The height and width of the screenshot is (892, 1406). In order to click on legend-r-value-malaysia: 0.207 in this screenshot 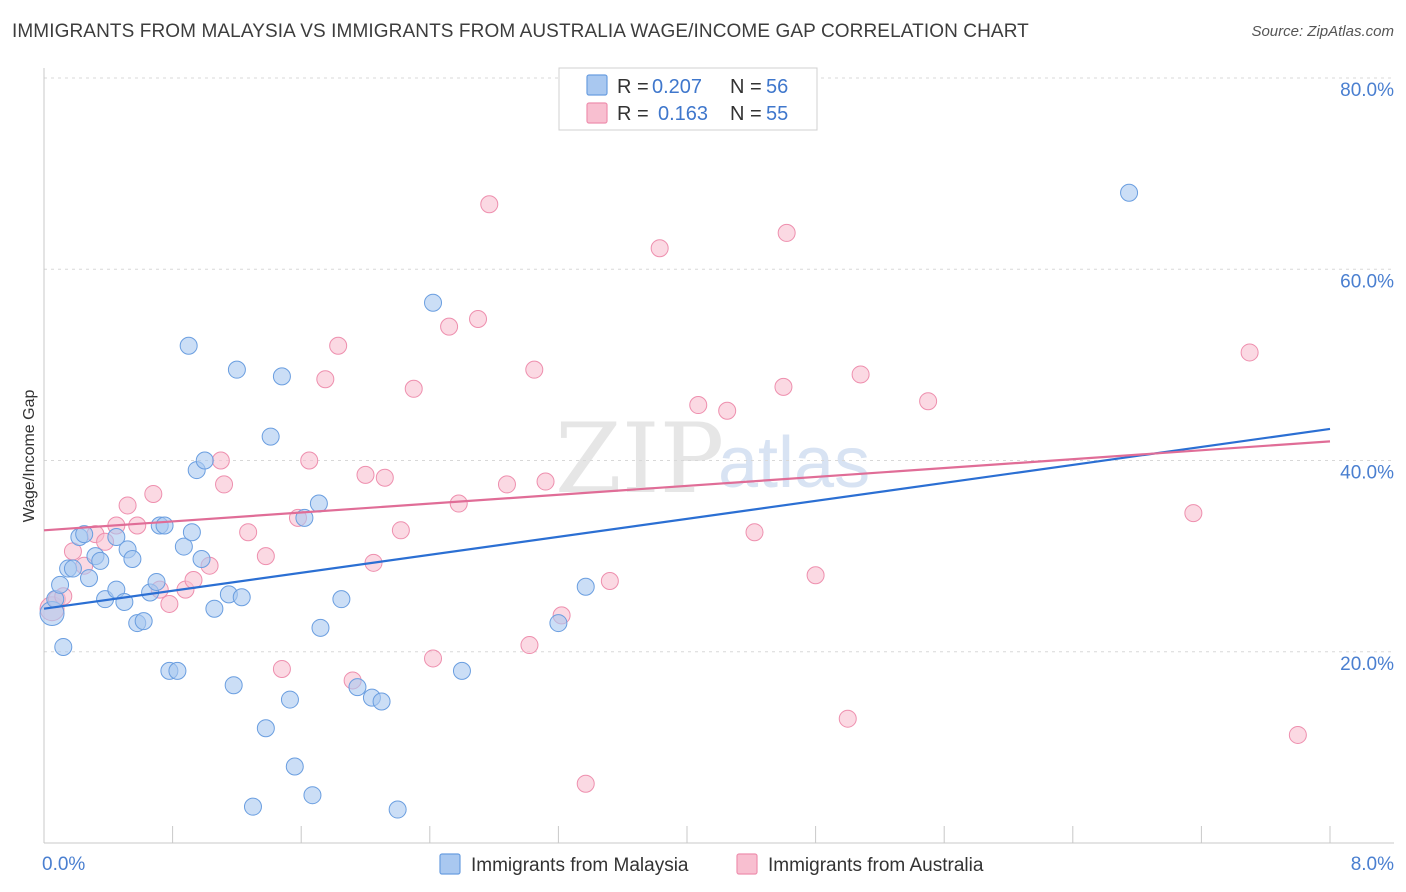, I will do `click(677, 87)`.